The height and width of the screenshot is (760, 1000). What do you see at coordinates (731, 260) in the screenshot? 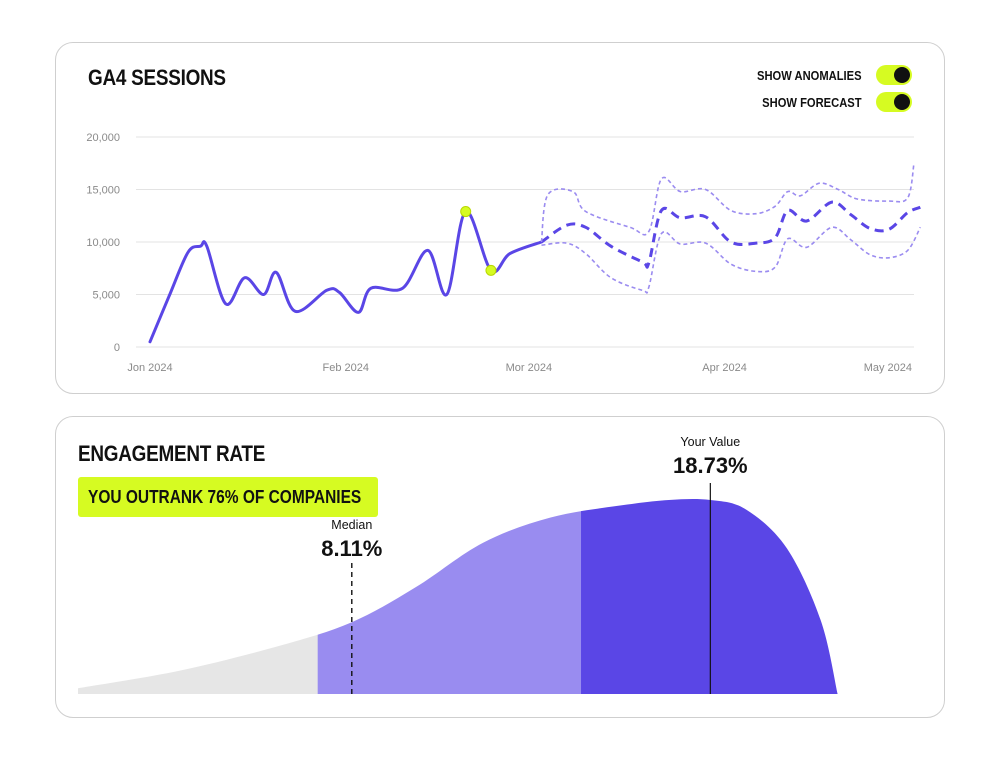
I see `forecast-lower-series-line` at bounding box center [731, 260].